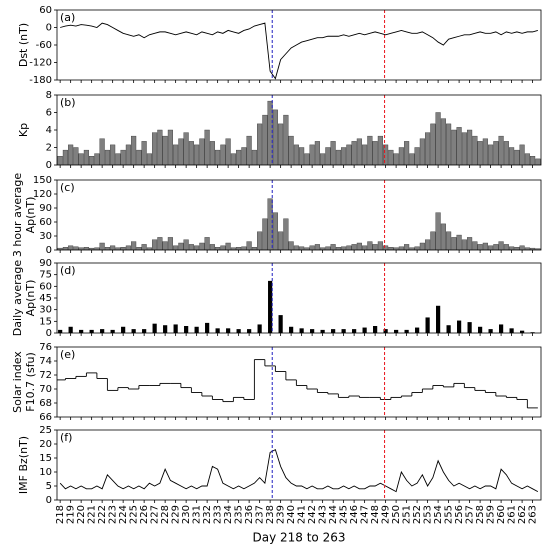 This screenshot has height=546, width=550. I want to click on x-tick-label: 227, so click(155, 514).